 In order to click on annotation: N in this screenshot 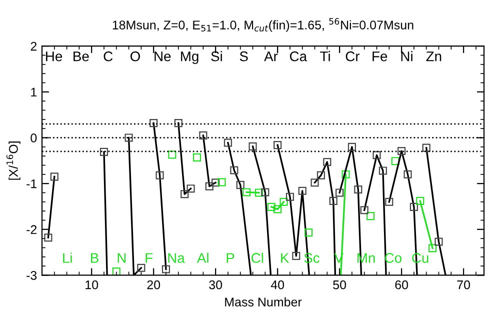, I will do `click(122, 258)`.